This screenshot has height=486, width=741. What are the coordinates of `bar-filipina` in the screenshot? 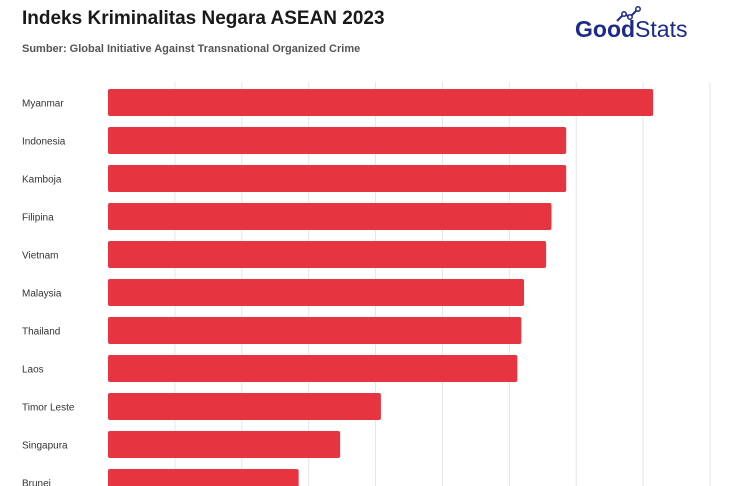 It's located at (330, 216).